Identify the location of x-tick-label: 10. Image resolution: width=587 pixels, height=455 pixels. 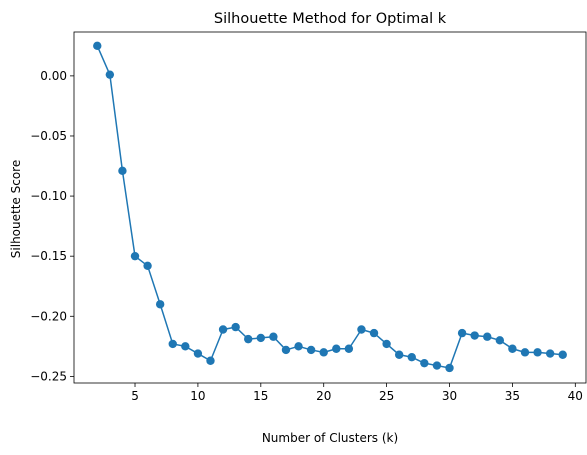
(197, 396).